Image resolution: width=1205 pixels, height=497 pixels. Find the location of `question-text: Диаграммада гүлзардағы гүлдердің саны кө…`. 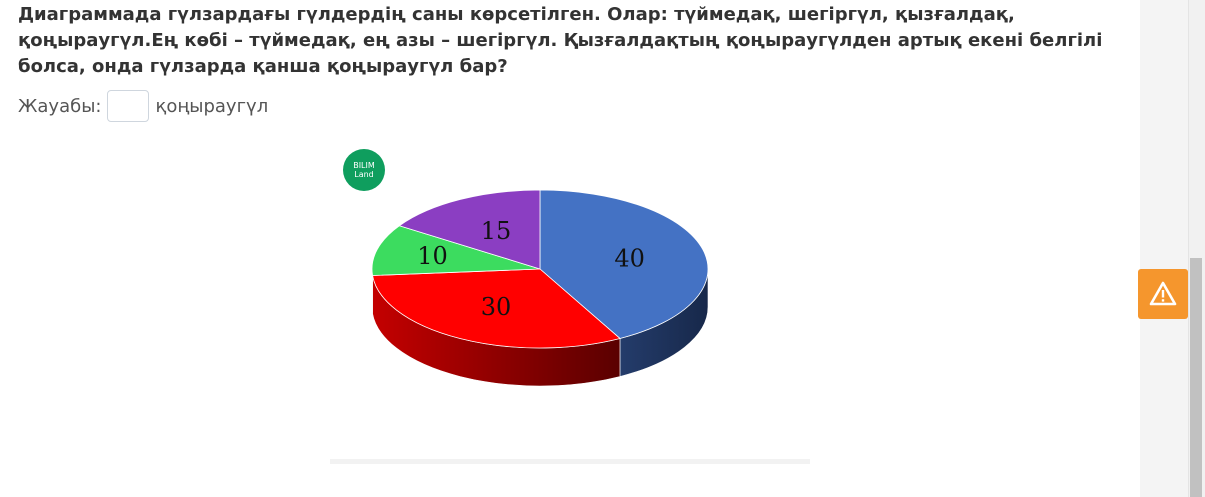

question-text: Диаграммада гүлзардағы гүлдердің саны кө… is located at coordinates (560, 40).